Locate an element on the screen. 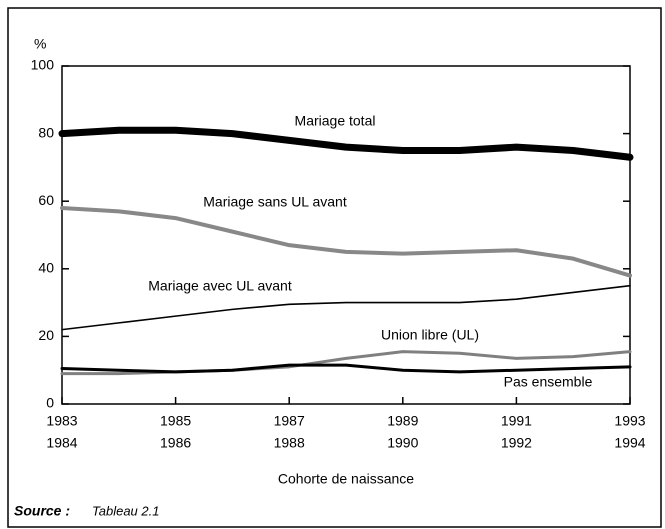 The image size is (665, 529). y-tick-label: 20 is located at coordinates (46, 335).